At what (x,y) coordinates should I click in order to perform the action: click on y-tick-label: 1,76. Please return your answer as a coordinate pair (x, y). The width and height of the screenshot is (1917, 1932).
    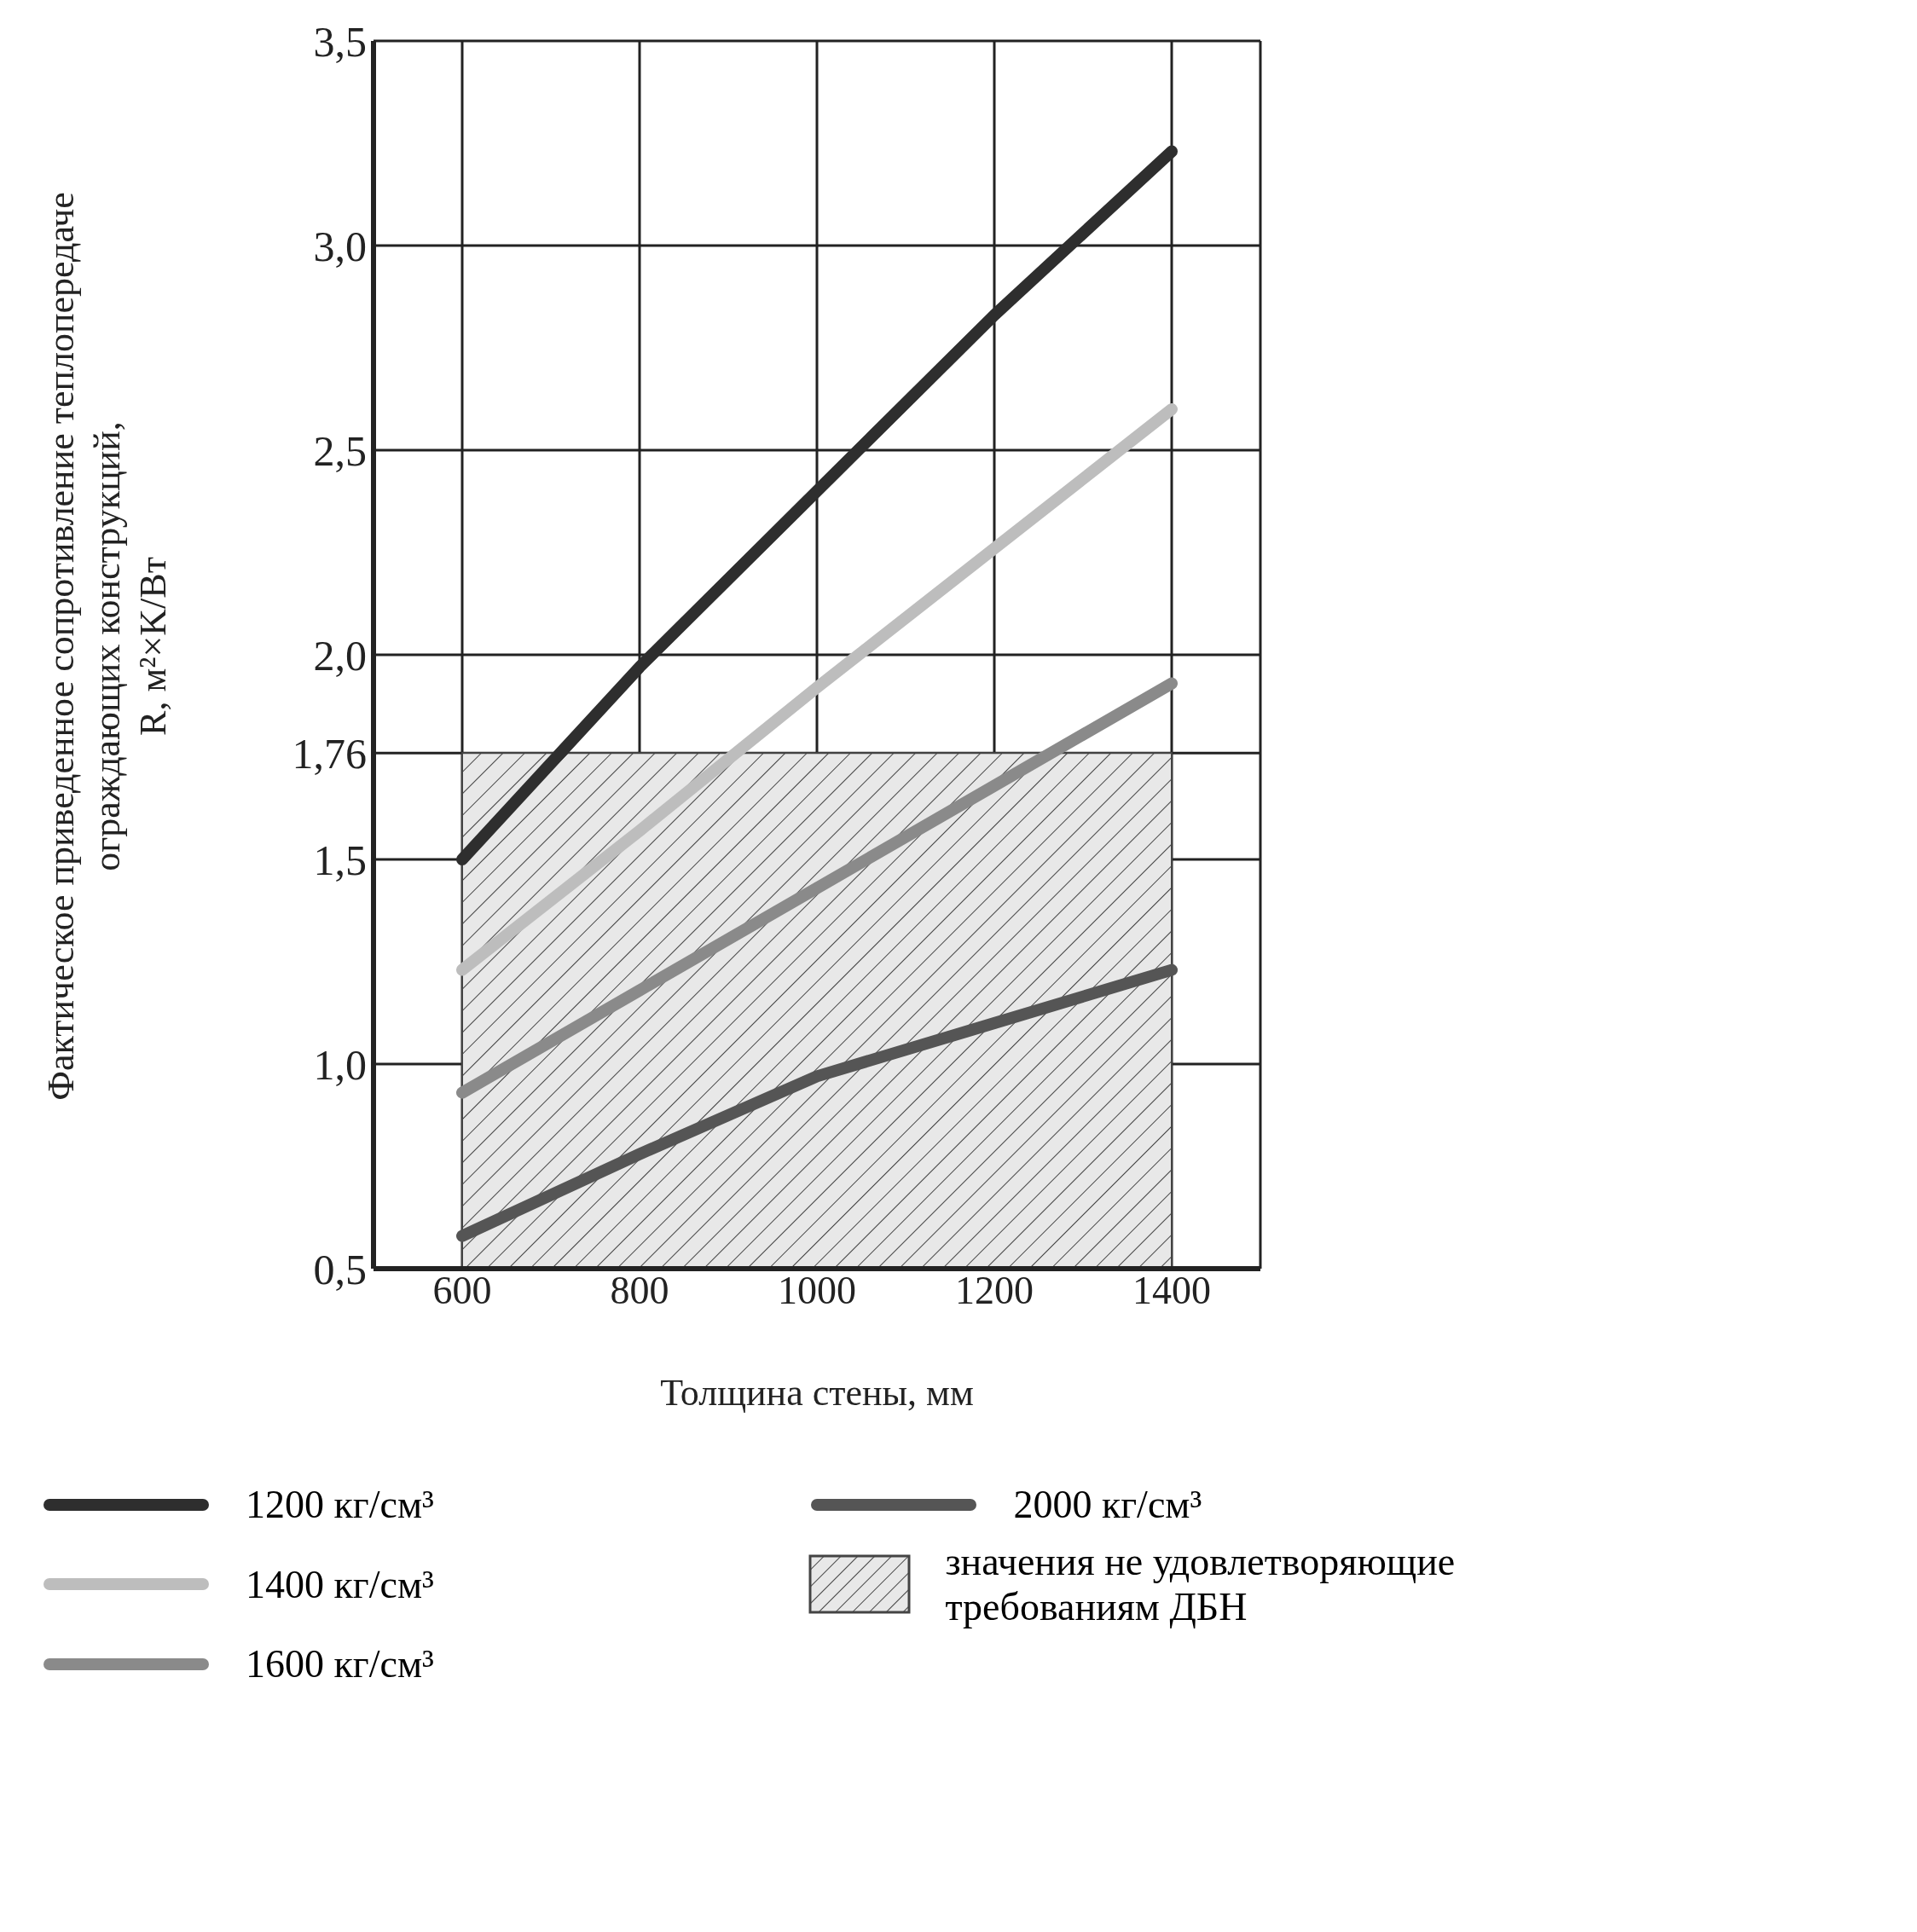
    Looking at the image, I should click on (329, 753).